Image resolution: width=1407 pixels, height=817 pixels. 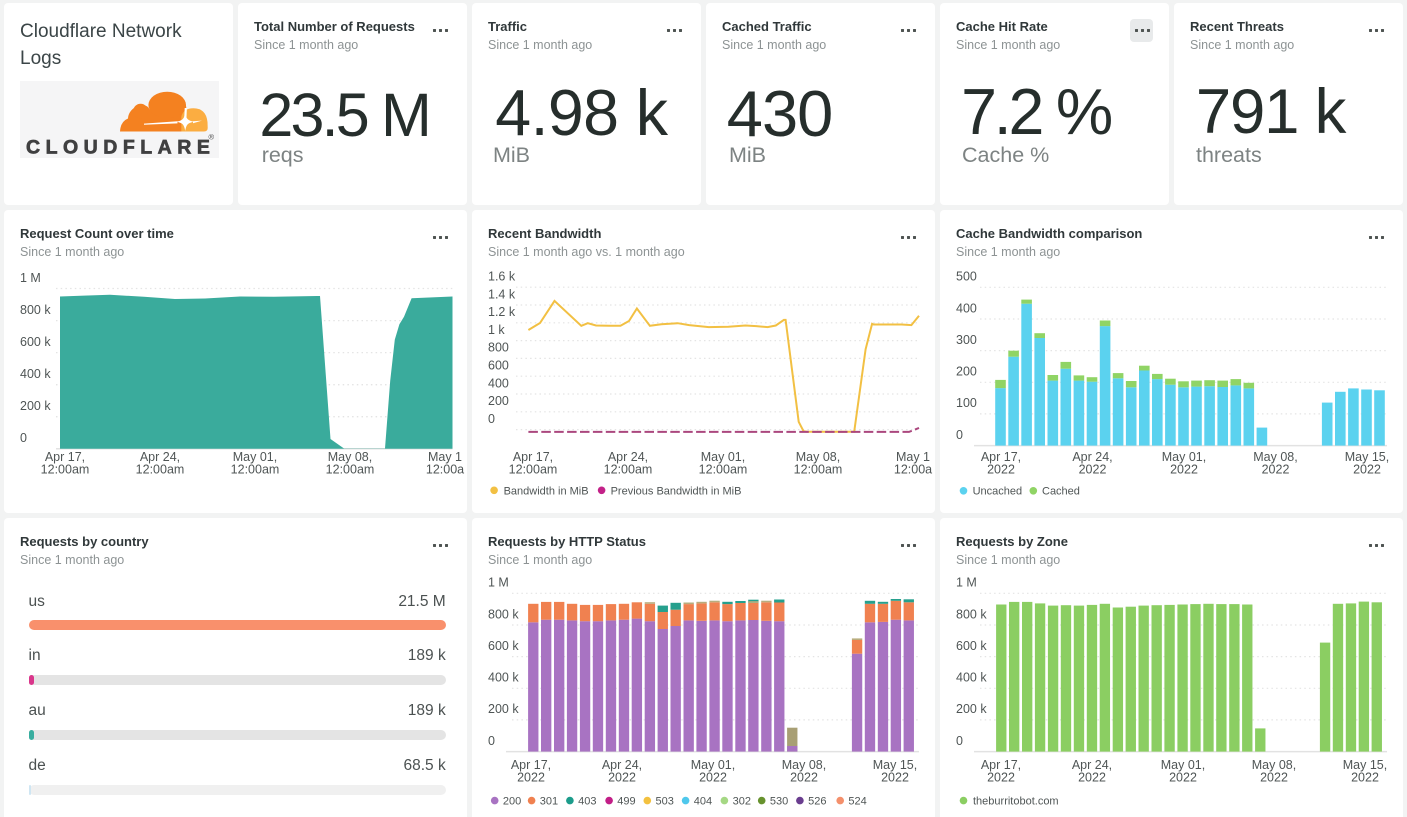 I want to click on svg-text: 404, so click(x=703, y=801).